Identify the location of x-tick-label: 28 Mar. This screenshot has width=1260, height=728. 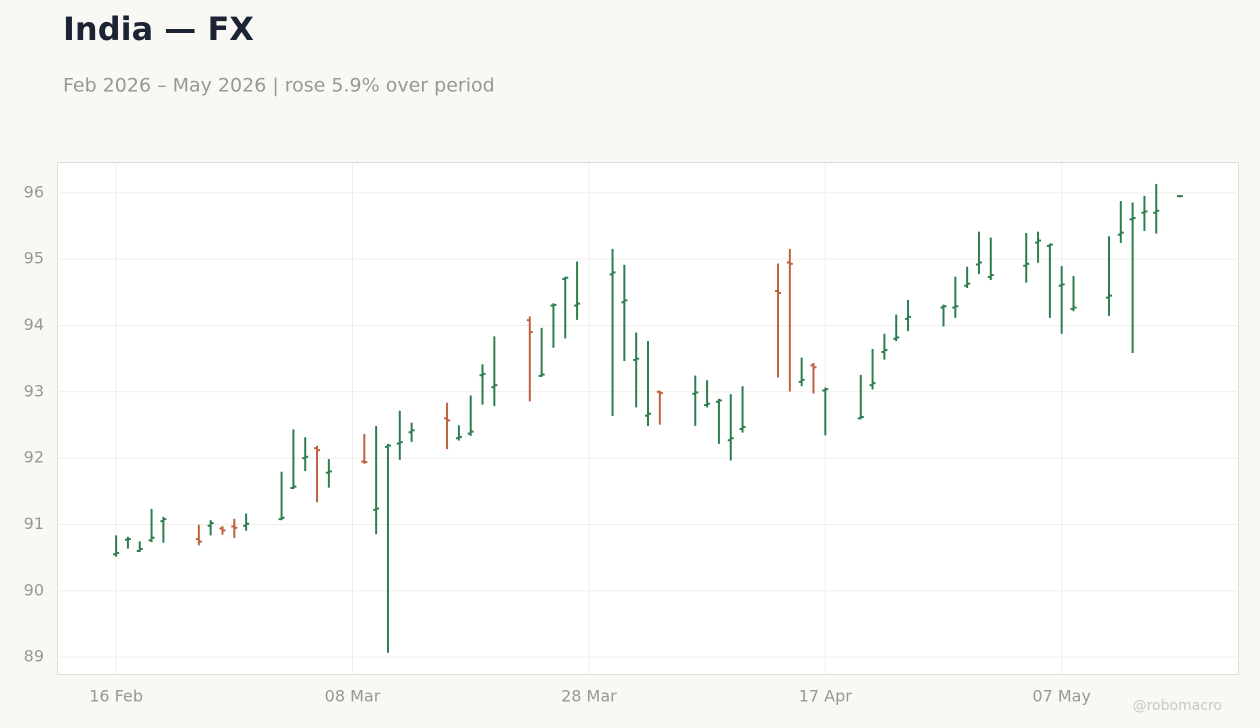
(589, 696).